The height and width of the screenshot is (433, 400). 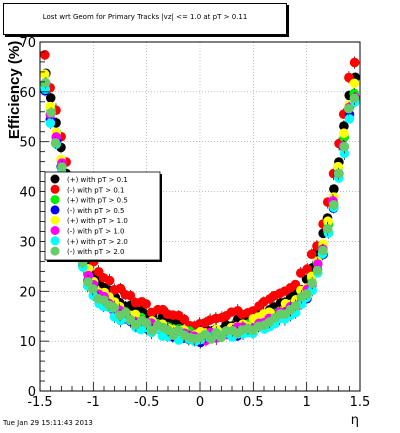 I want to click on legend-label: (-) with pT > 2.0, so click(x=95, y=252).